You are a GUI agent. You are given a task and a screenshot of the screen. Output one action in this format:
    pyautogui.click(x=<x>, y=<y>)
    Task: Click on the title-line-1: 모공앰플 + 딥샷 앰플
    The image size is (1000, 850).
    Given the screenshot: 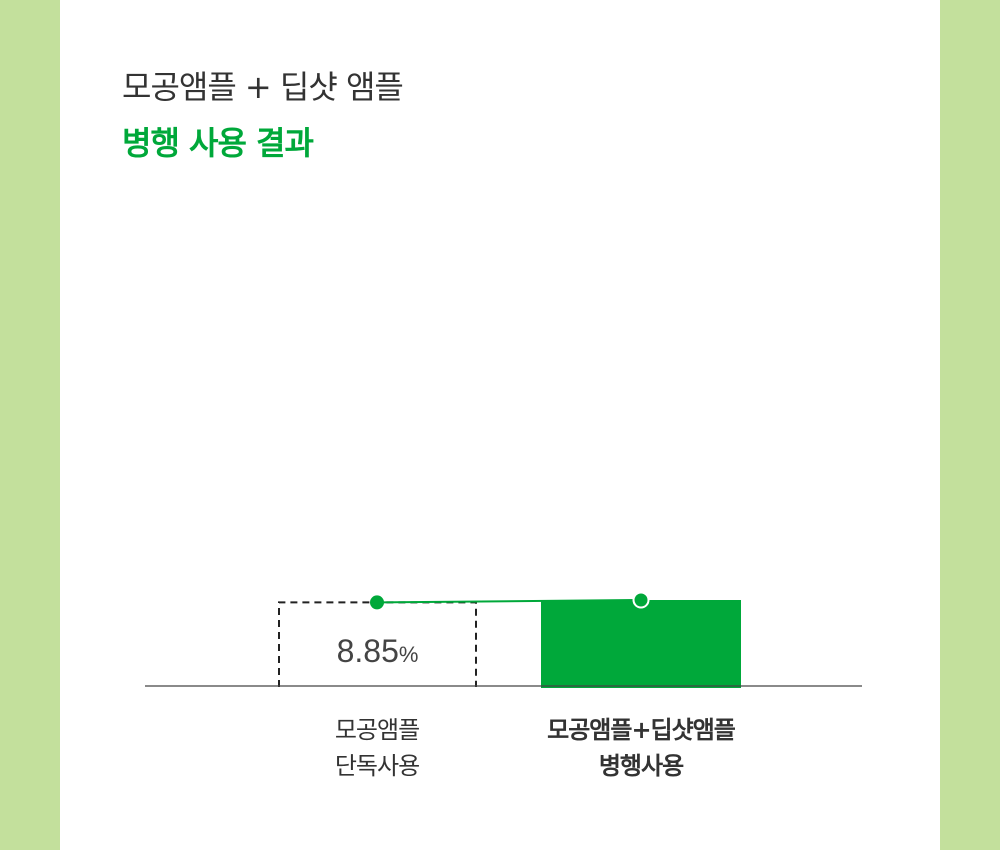 What is the action you would take?
    pyautogui.click(x=263, y=87)
    